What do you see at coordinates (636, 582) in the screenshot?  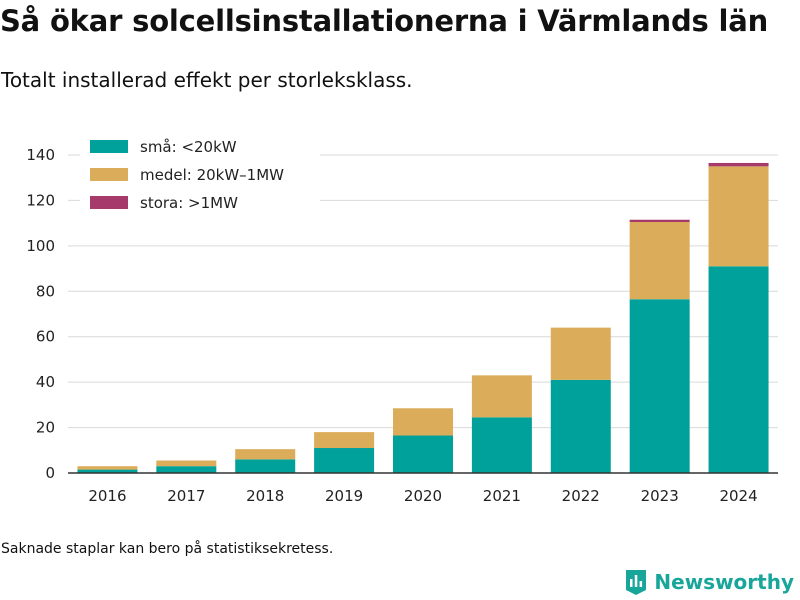 I see `newsworthy-logo-icon` at bounding box center [636, 582].